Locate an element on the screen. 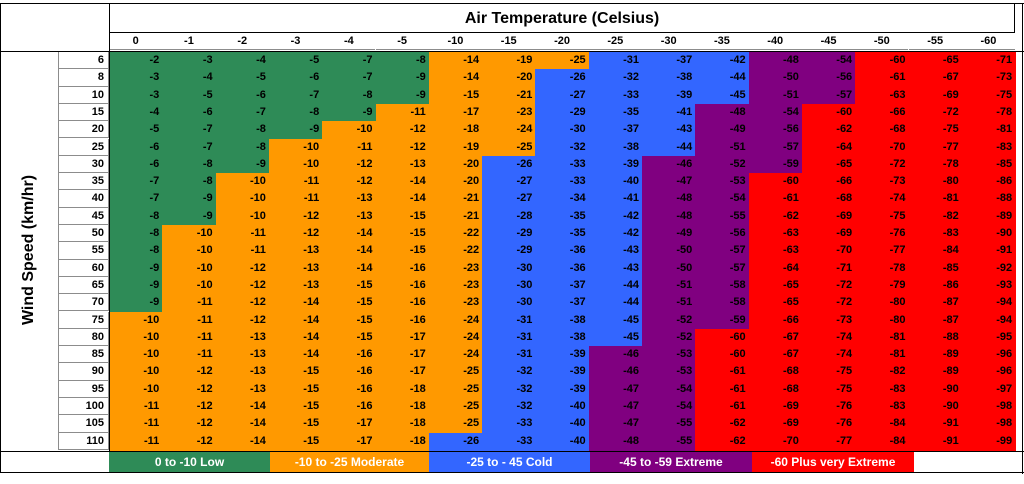 The image size is (1024, 484). wind-chill-cell: -70 is located at coordinates (775, 441).